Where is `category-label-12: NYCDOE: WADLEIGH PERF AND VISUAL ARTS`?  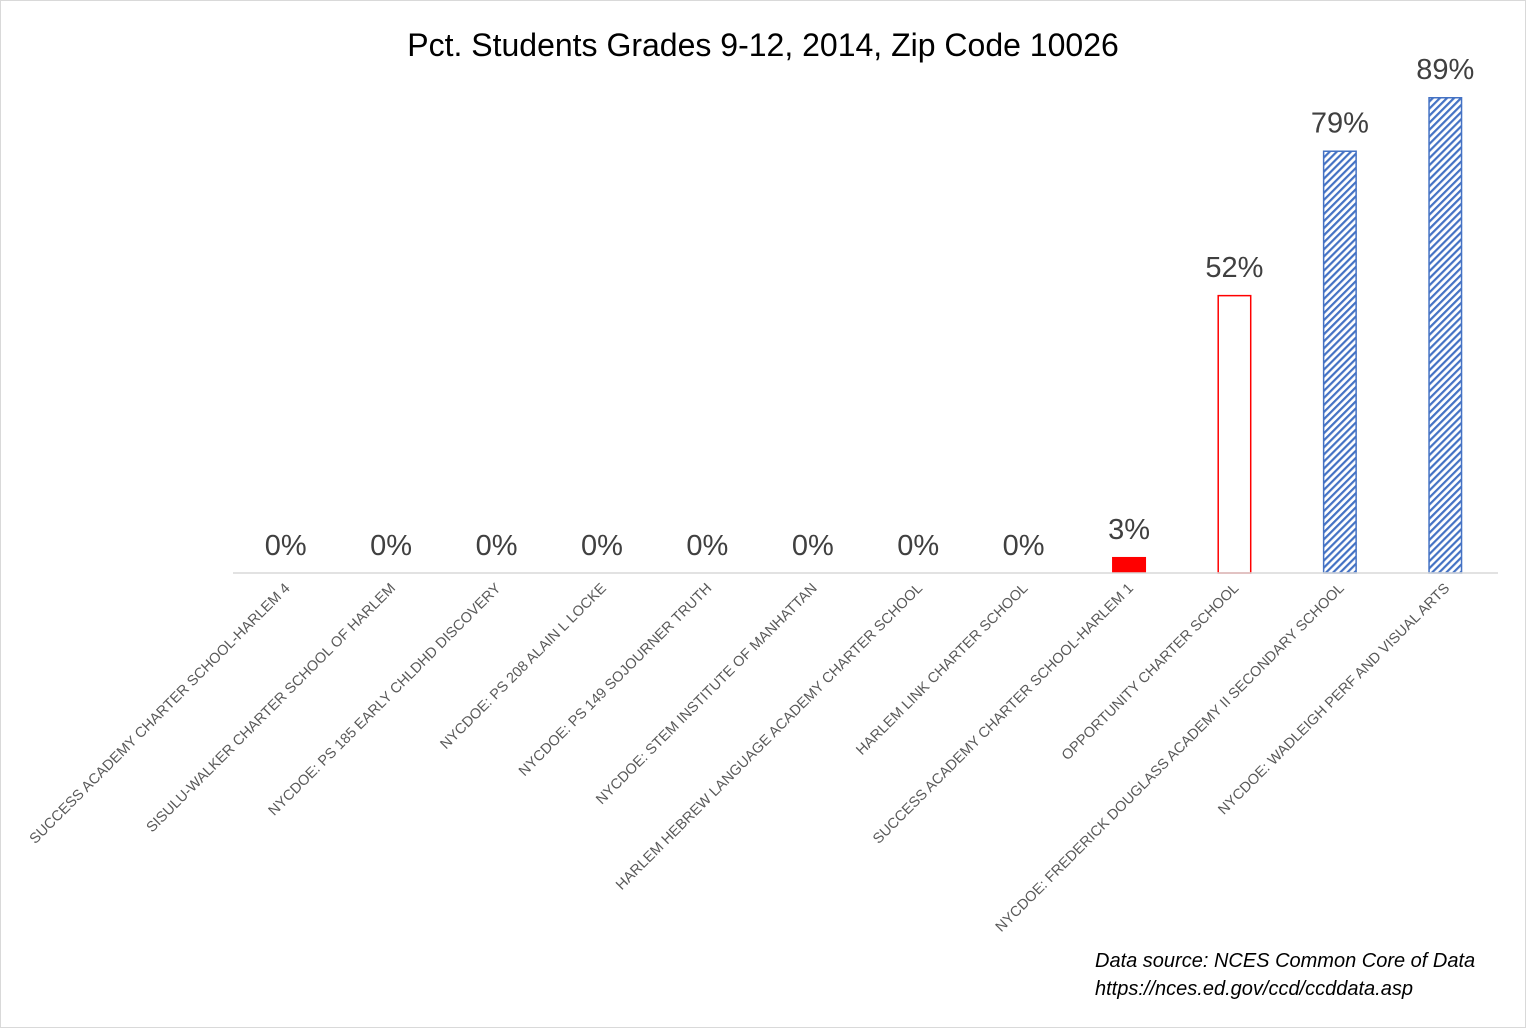
category-label-12: NYCDOE: WADLEIGH PERF AND VISUAL ARTS is located at coordinates (1334, 700).